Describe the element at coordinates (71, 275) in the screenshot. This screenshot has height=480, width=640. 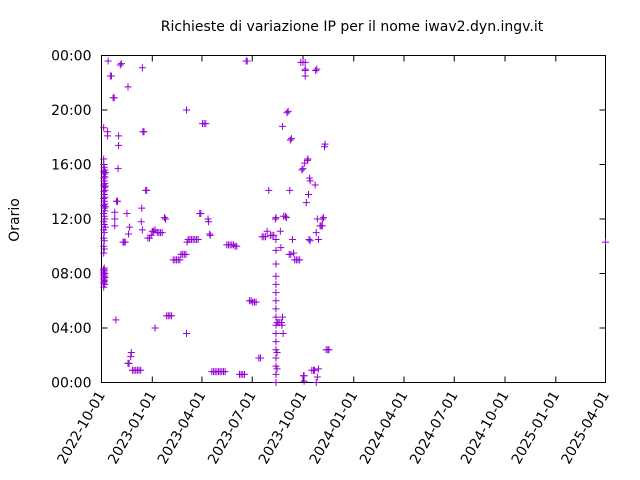
I see `y-tick-label: 08:00` at that location.